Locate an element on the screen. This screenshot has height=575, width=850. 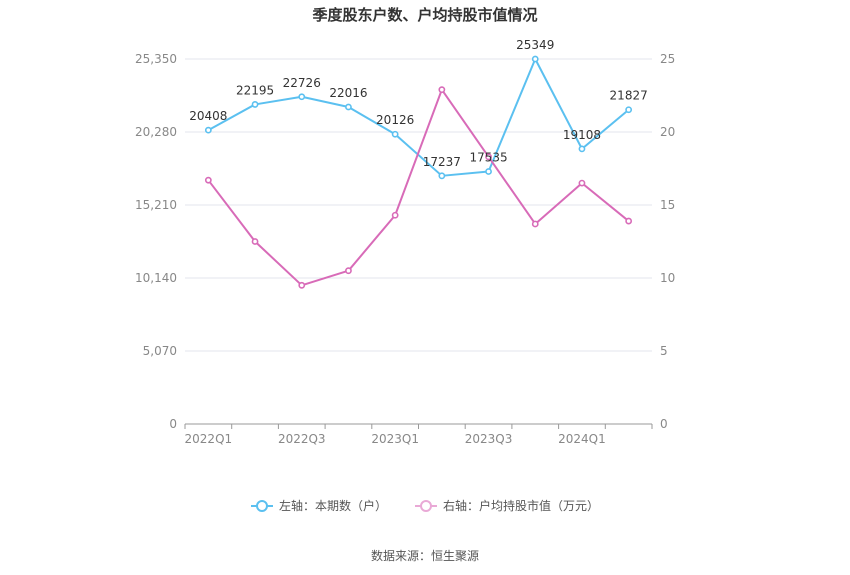
x-axis-tick-label: 2023Q1 is located at coordinates (395, 439).